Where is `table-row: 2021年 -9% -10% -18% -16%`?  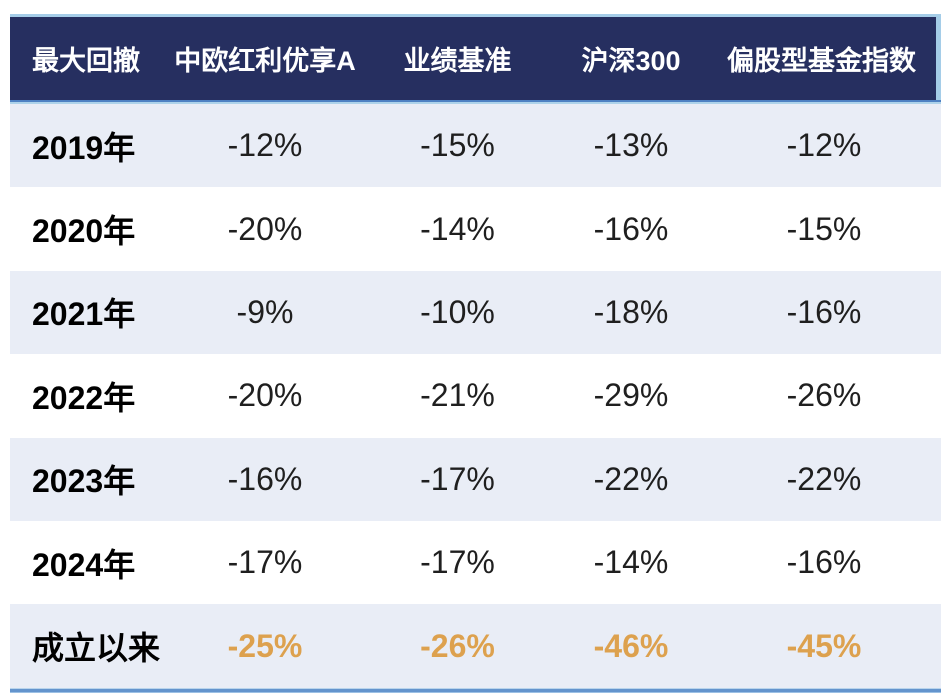 table-row: 2021年 -9% -10% -18% -16% is located at coordinates (475, 312).